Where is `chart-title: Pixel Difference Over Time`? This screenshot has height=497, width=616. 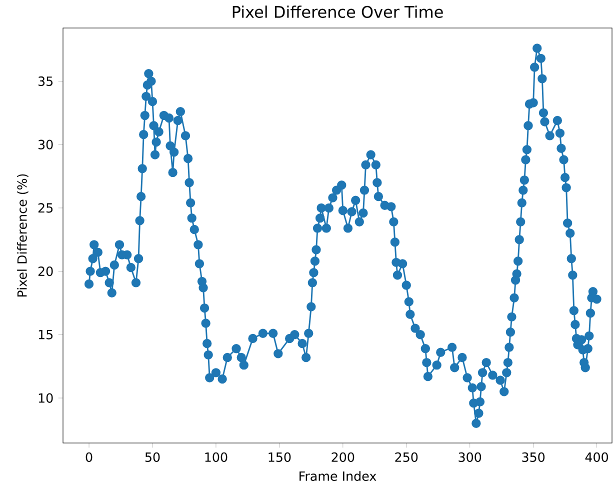
chart-title: Pixel Difference Over Time is located at coordinates (337, 12).